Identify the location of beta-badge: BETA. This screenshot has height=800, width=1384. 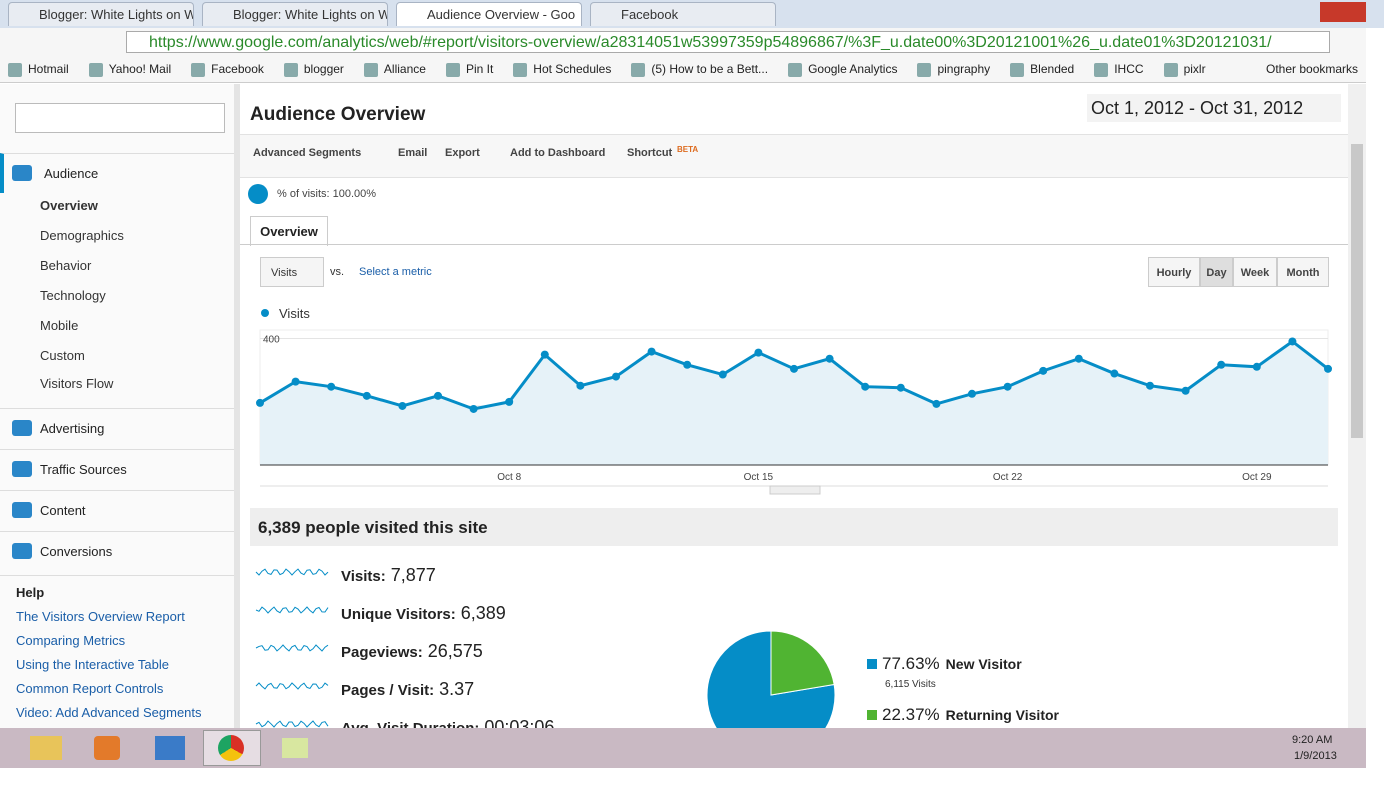
(688, 149).